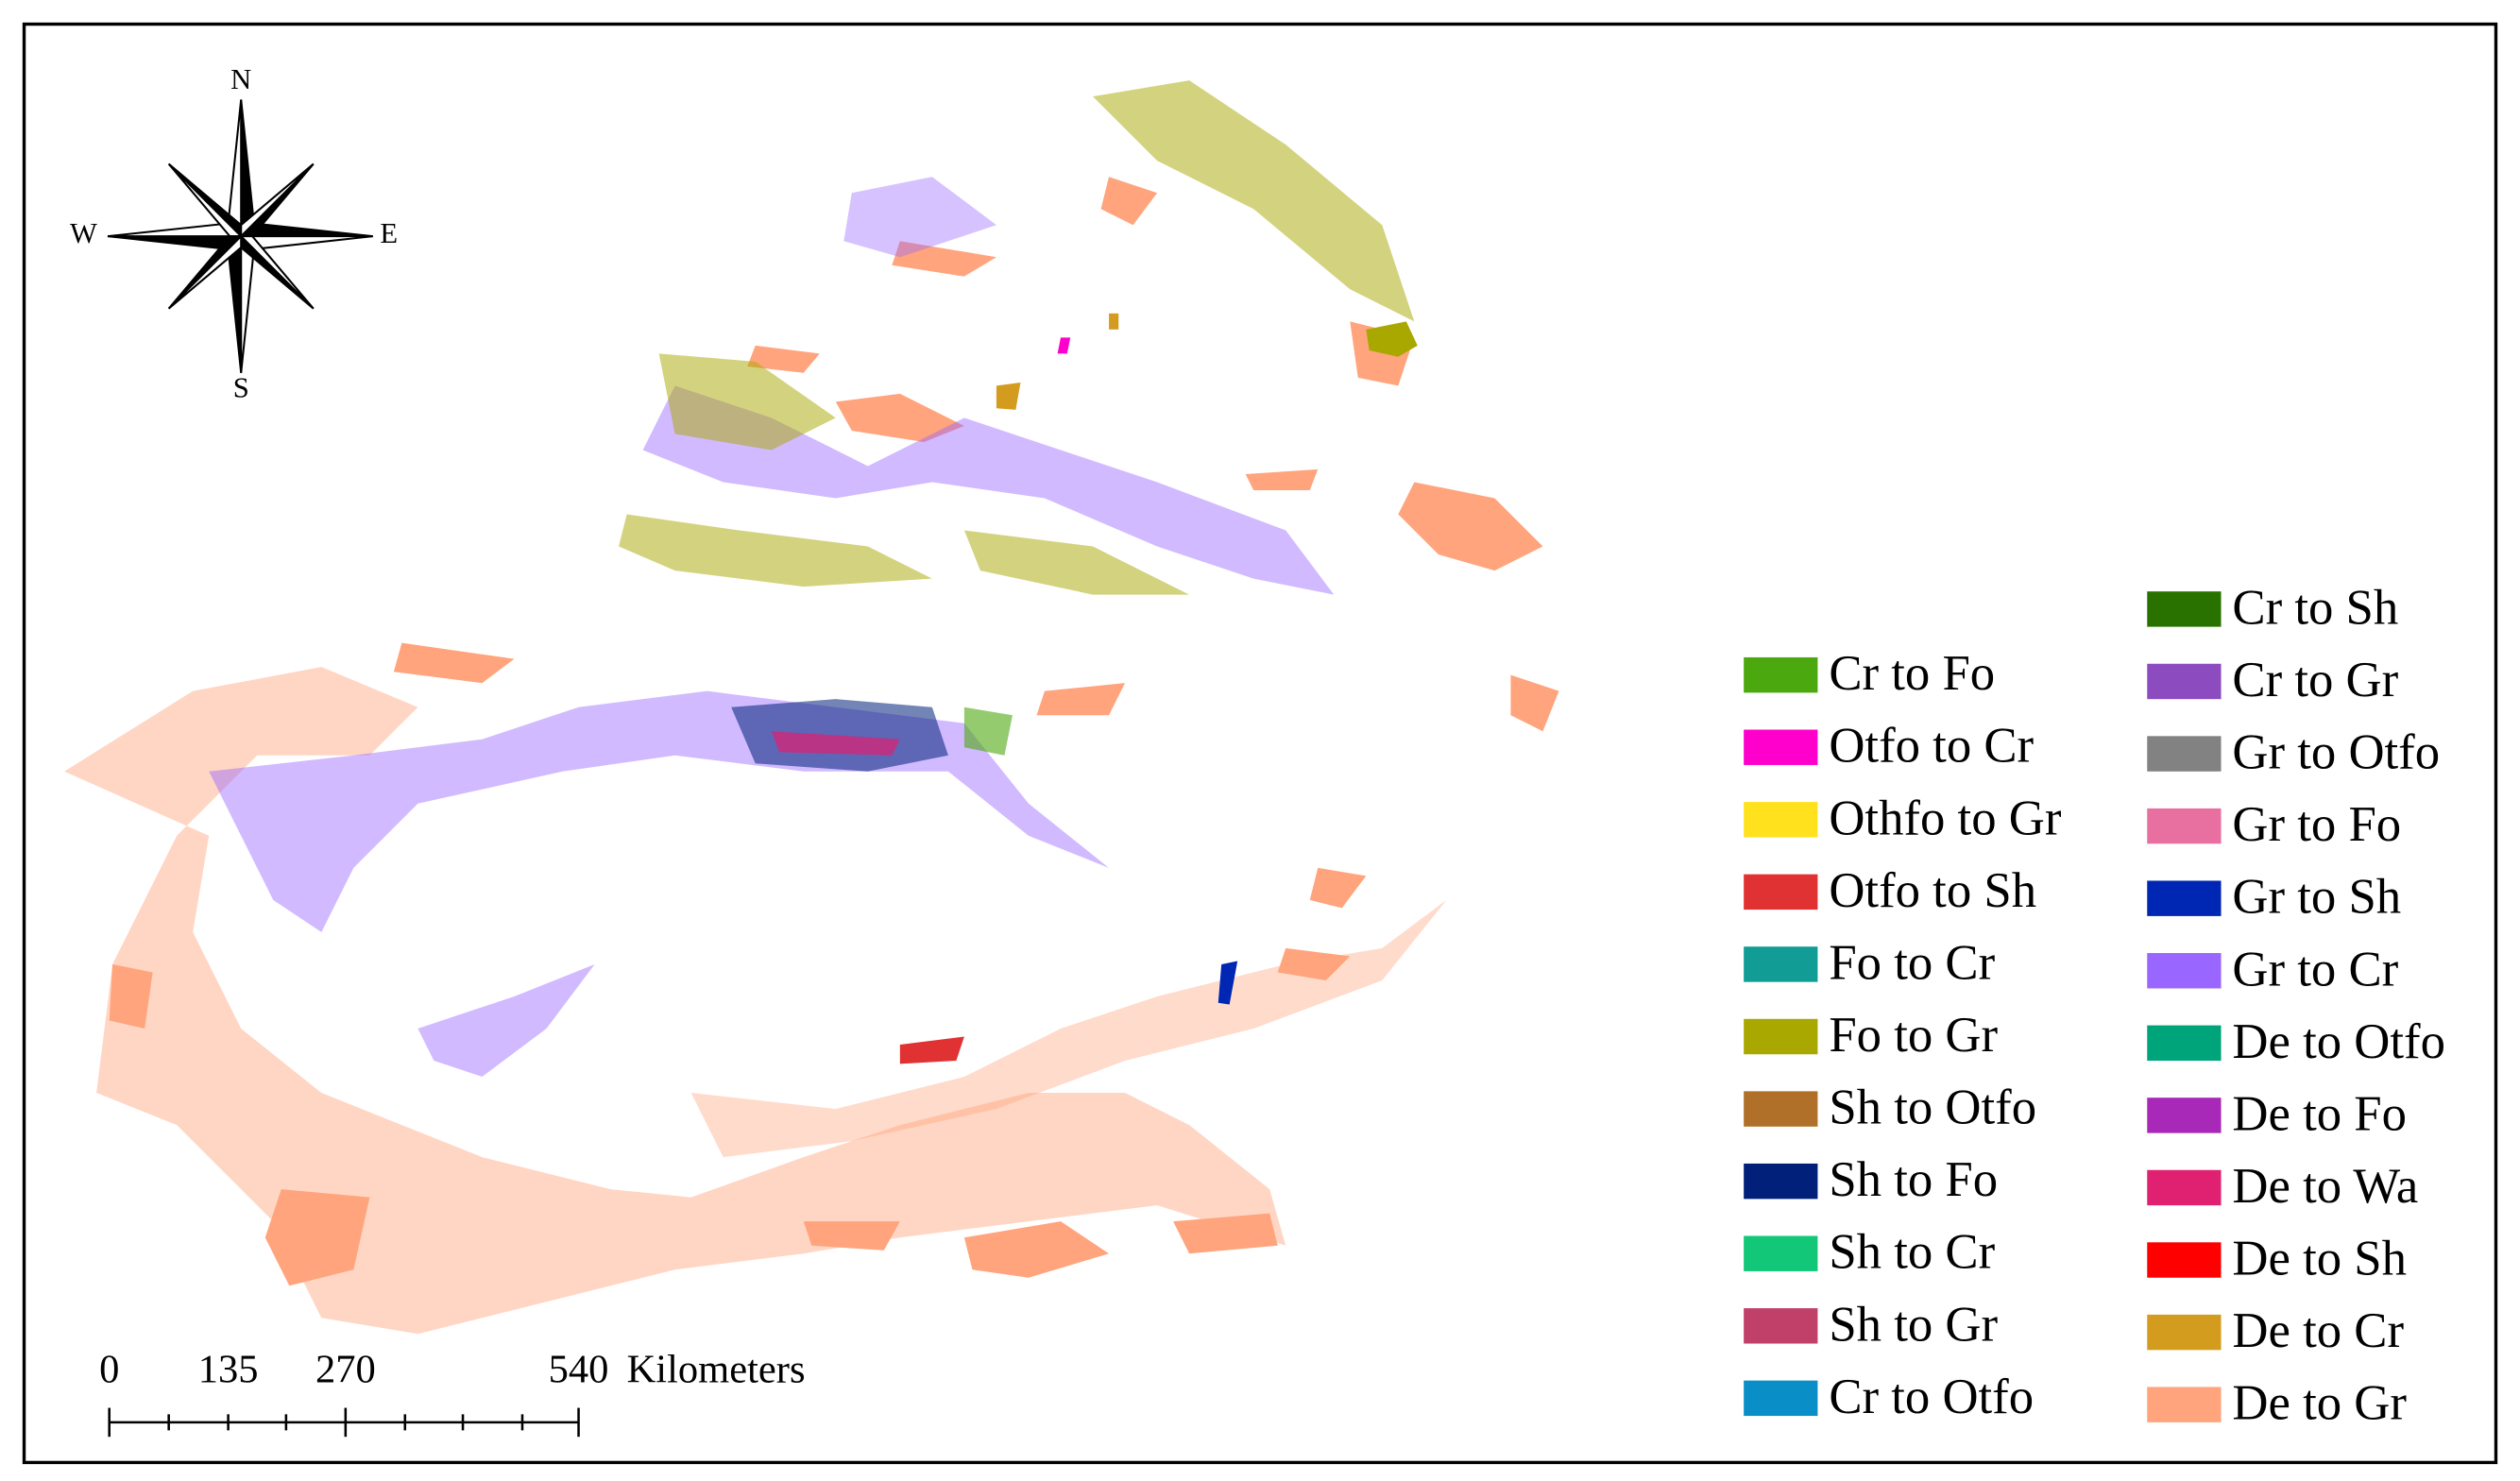  Describe the element at coordinates (2319, 1403) in the screenshot. I see `legend-label: De to Gr` at that location.